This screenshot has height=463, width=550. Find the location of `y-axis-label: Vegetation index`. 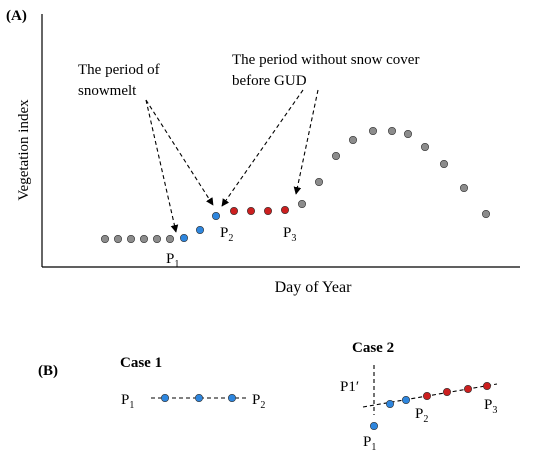

y-axis-label: Vegetation index is located at coordinates (24, 150).